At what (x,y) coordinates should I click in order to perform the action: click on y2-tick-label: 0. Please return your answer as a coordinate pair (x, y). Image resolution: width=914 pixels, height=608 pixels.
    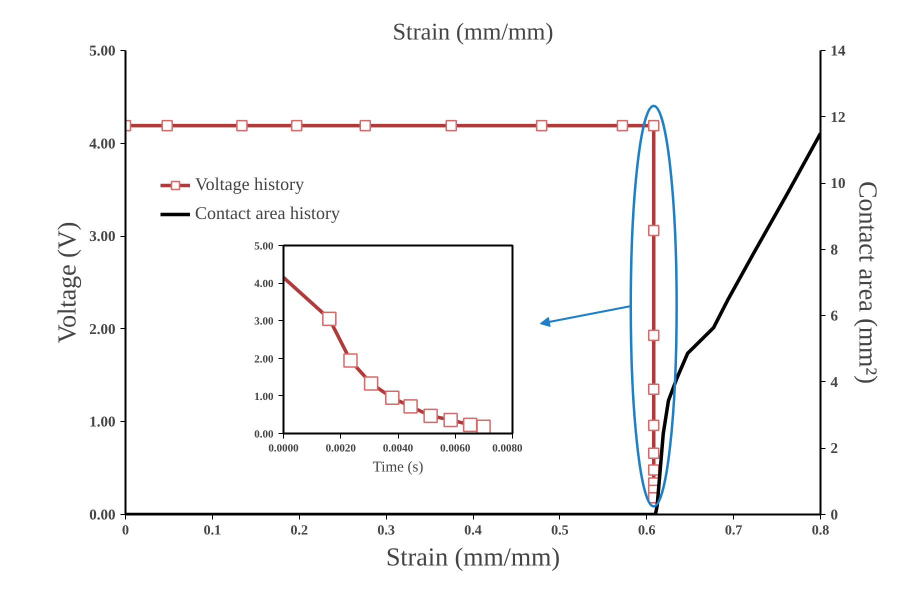
    Looking at the image, I should click on (834, 516).